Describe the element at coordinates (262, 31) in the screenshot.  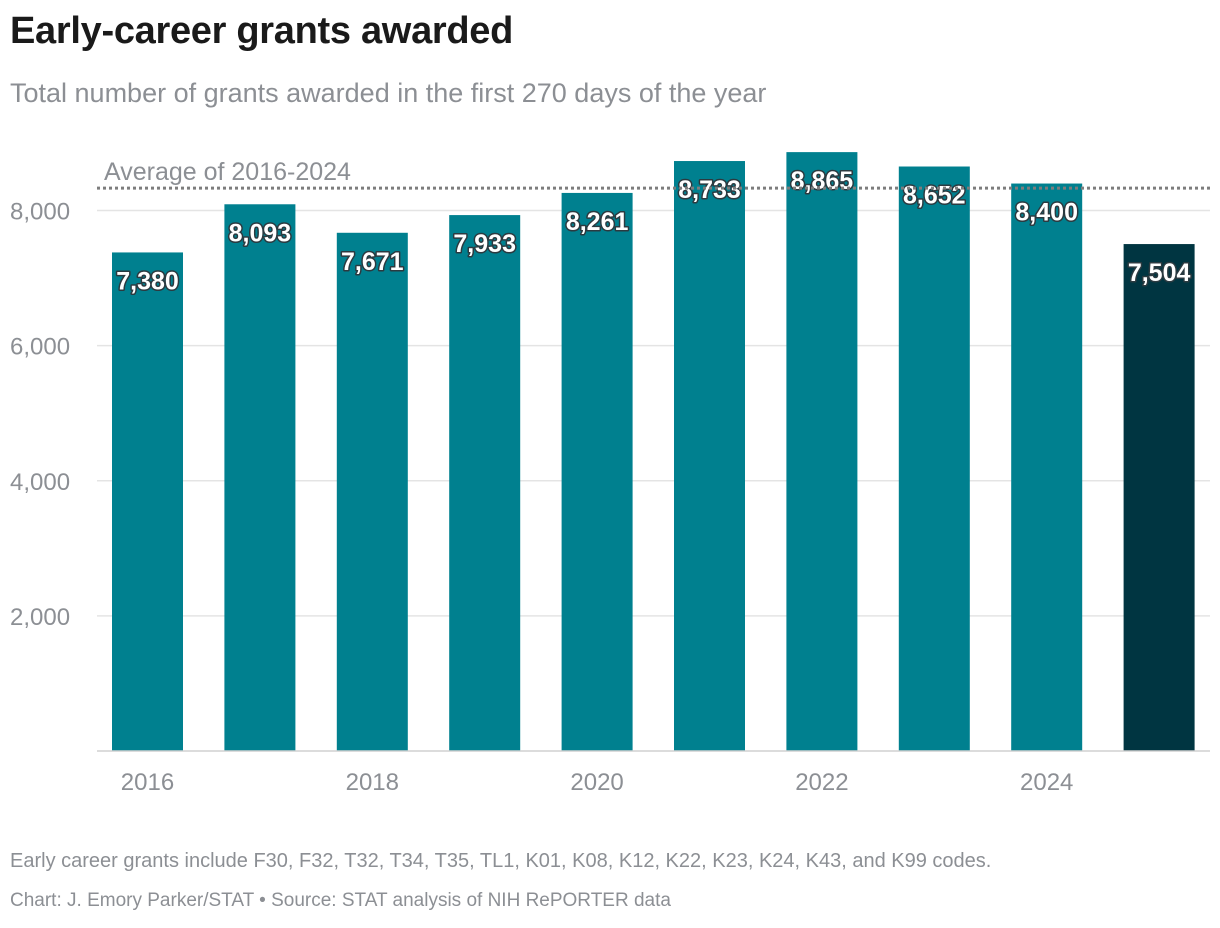
I see `chart-title: Early-career grants awarded` at that location.